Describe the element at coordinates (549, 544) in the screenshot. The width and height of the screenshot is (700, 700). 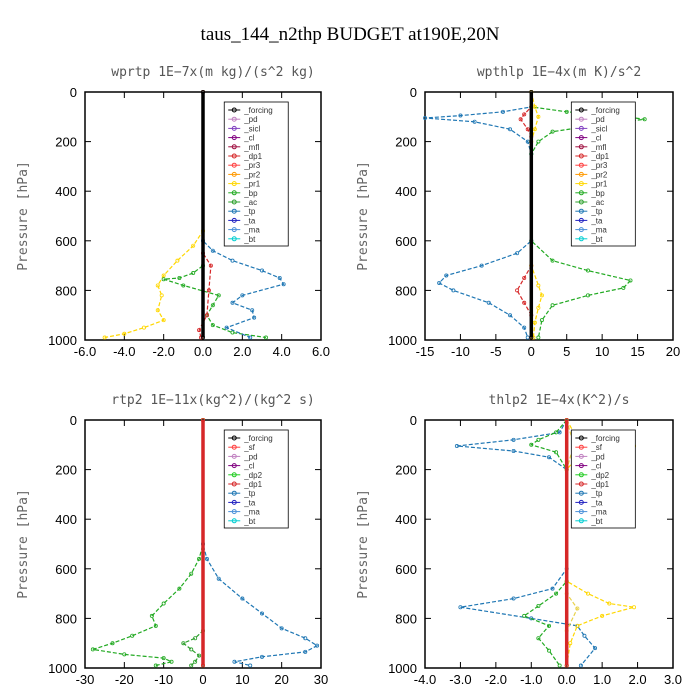
I see `plot-frame` at that location.